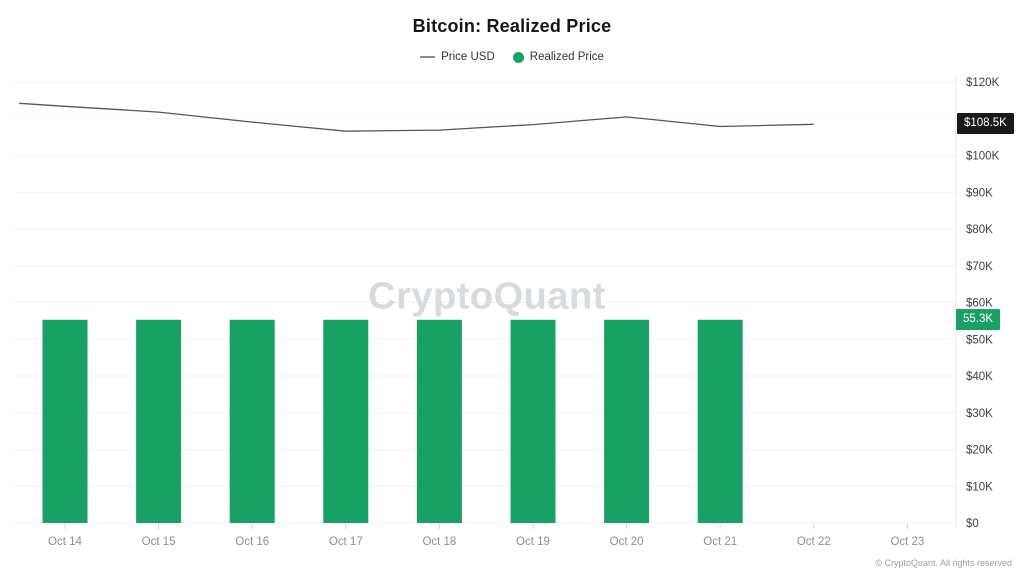 This screenshot has height=576, width=1024. What do you see at coordinates (978, 319) in the screenshot?
I see `realized-price-axis-badge: 55.3K` at bounding box center [978, 319].